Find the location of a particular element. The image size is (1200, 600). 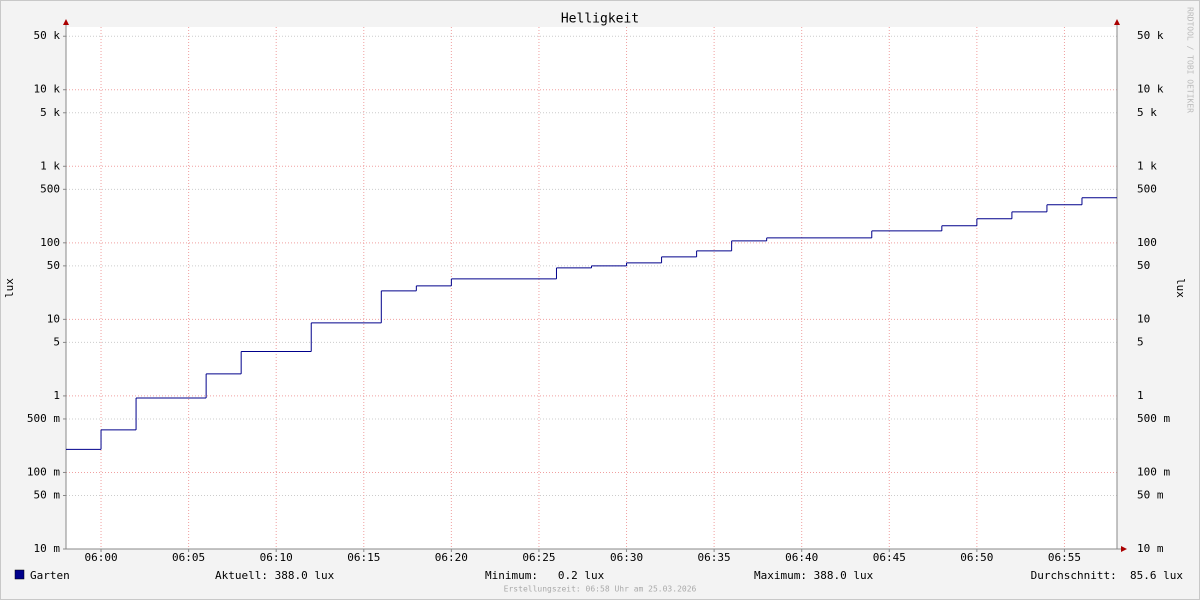

y2-tick-label: 1 k is located at coordinates (1147, 165).